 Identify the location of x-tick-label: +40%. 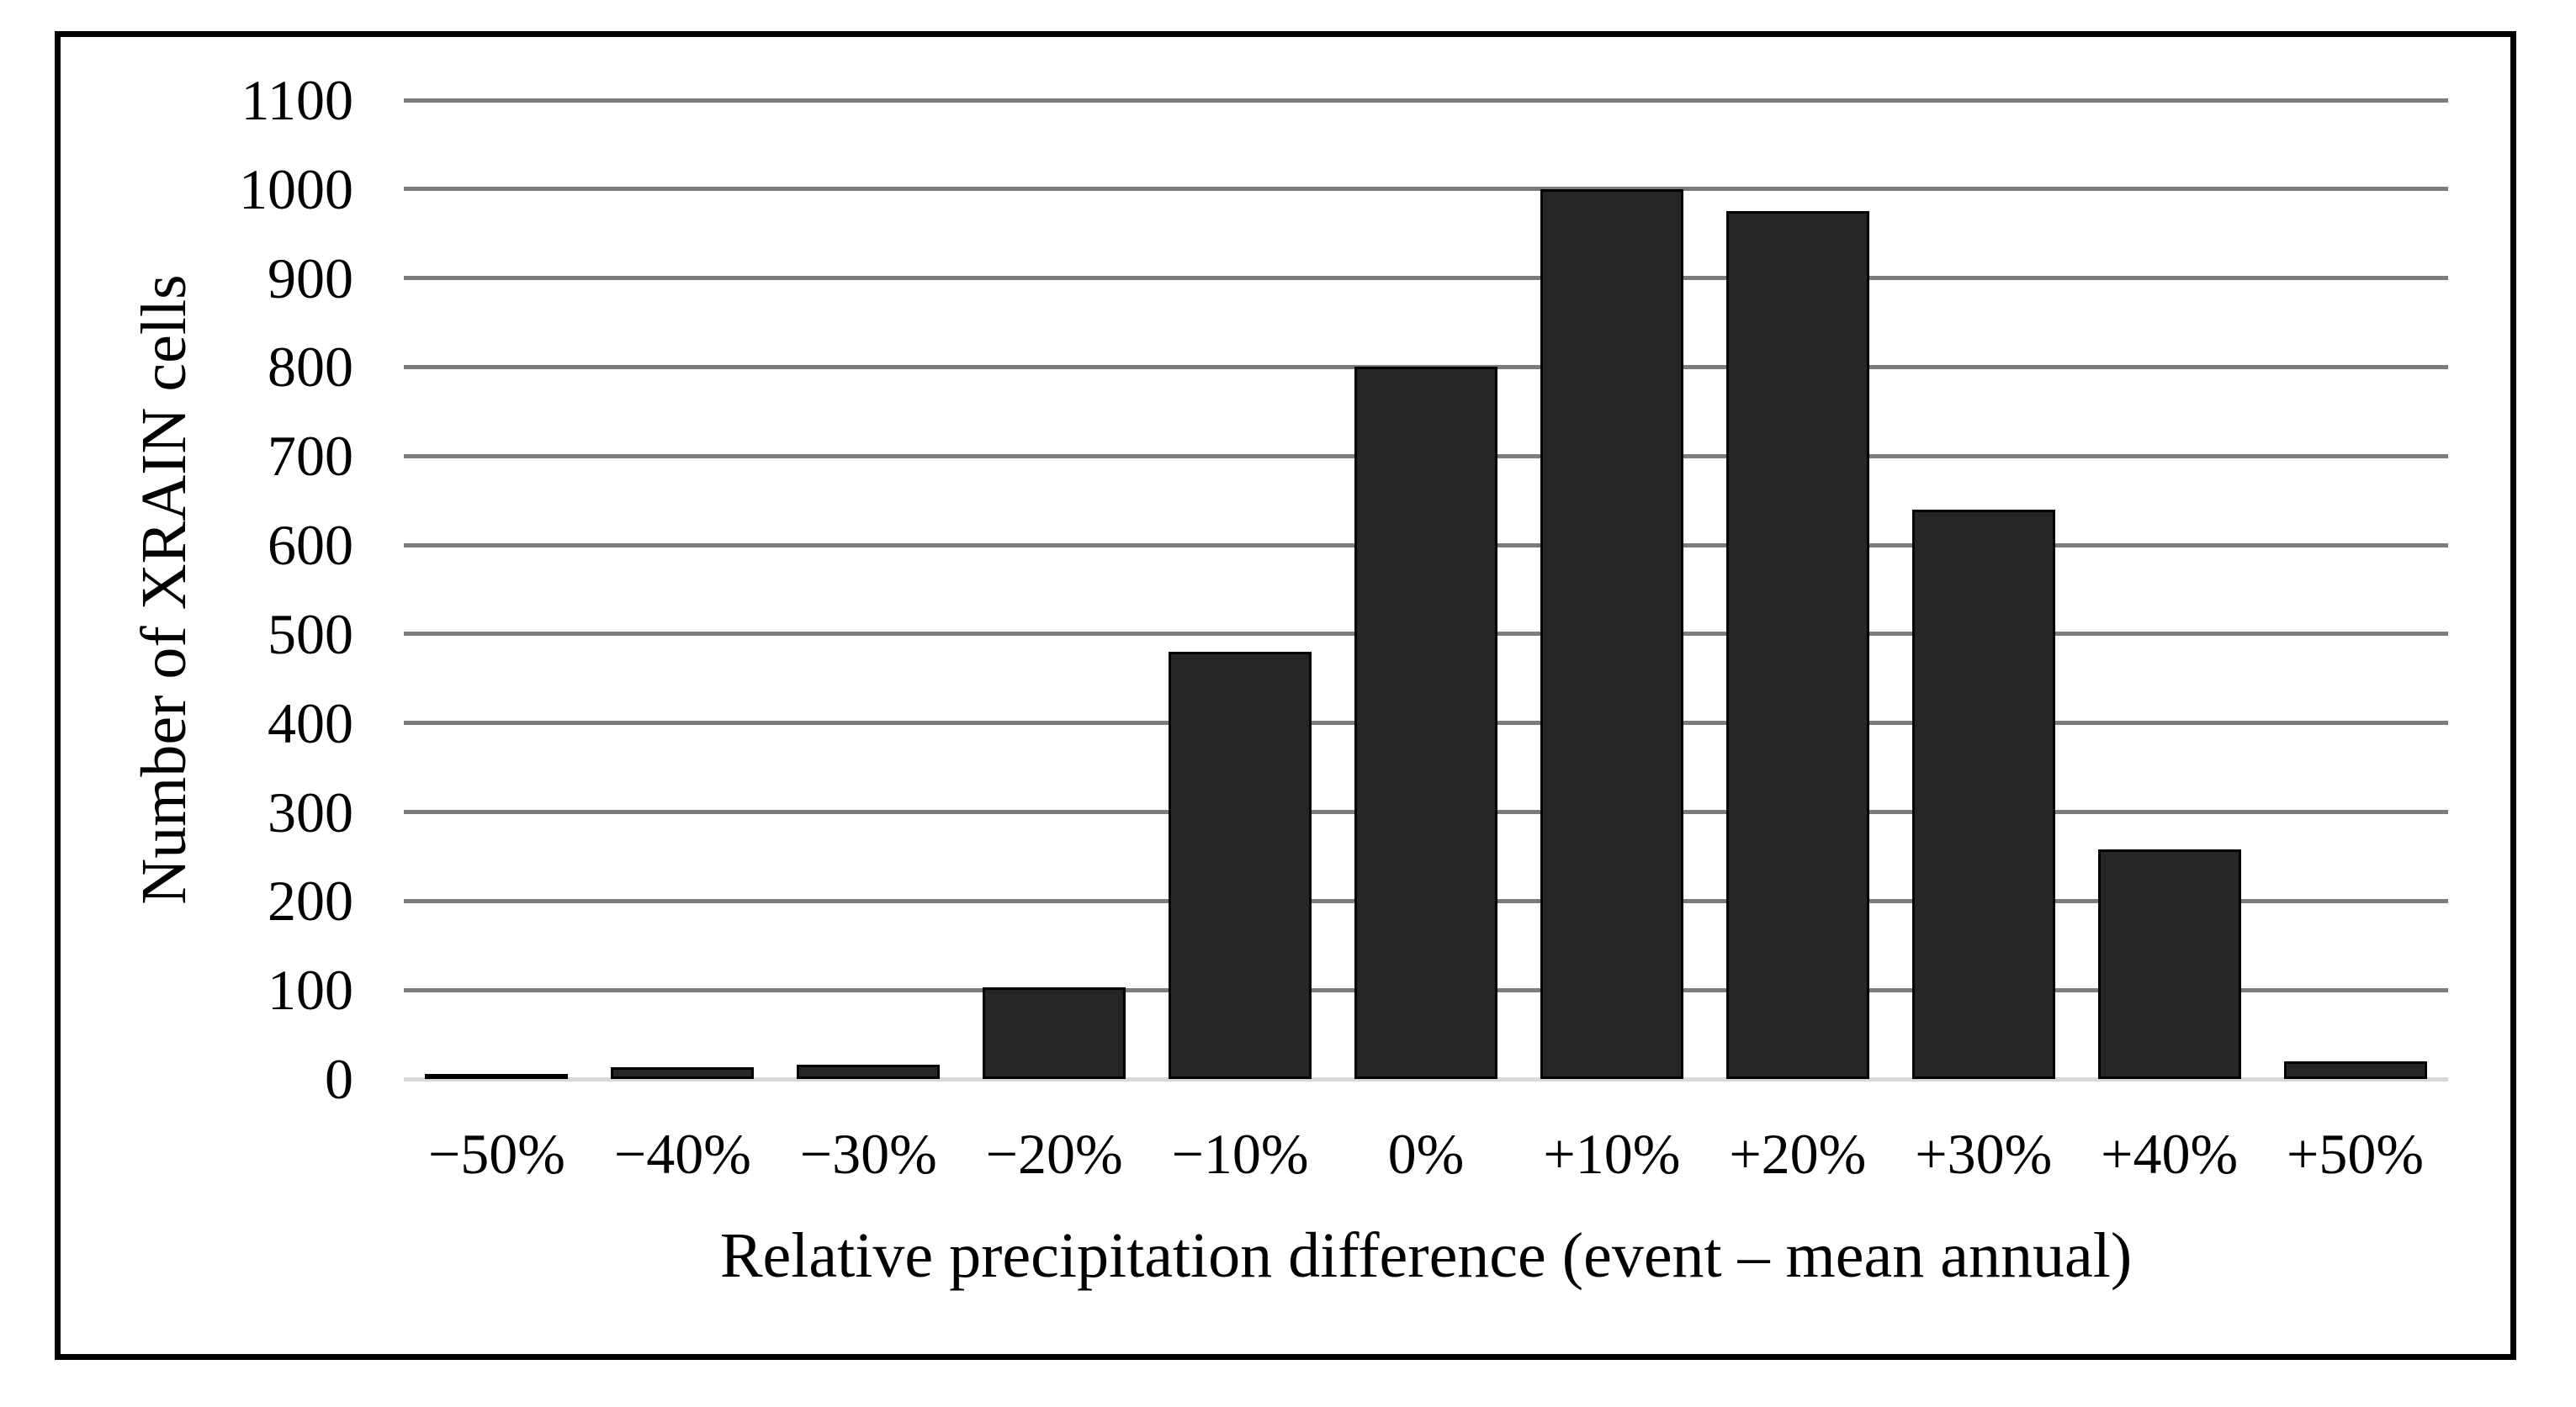
(2170, 1154).